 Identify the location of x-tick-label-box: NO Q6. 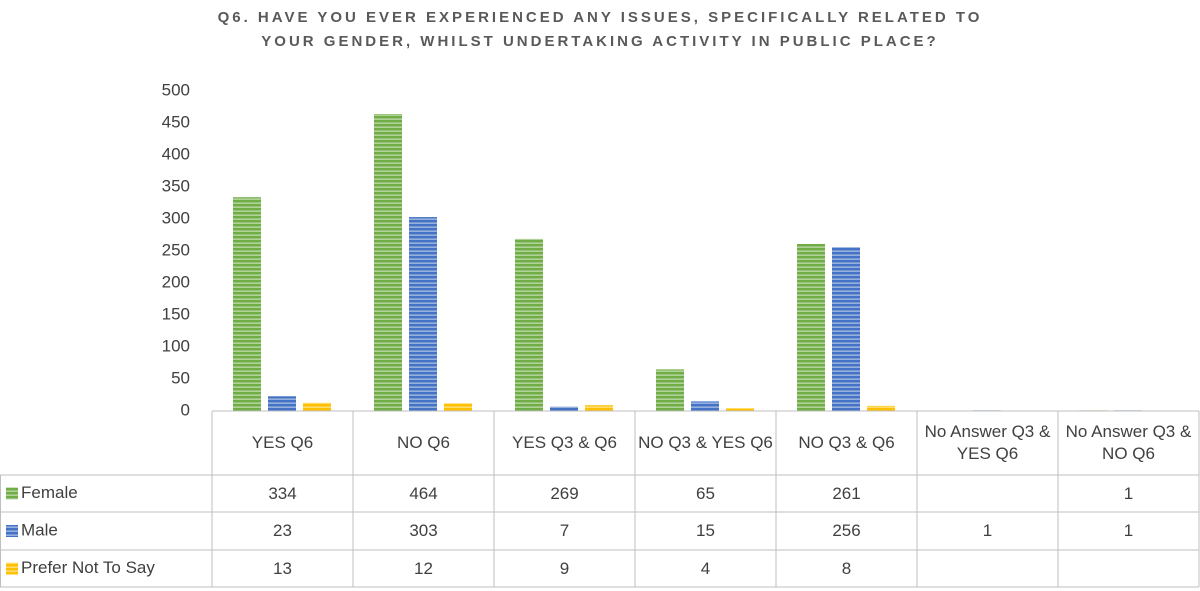
(423, 442).